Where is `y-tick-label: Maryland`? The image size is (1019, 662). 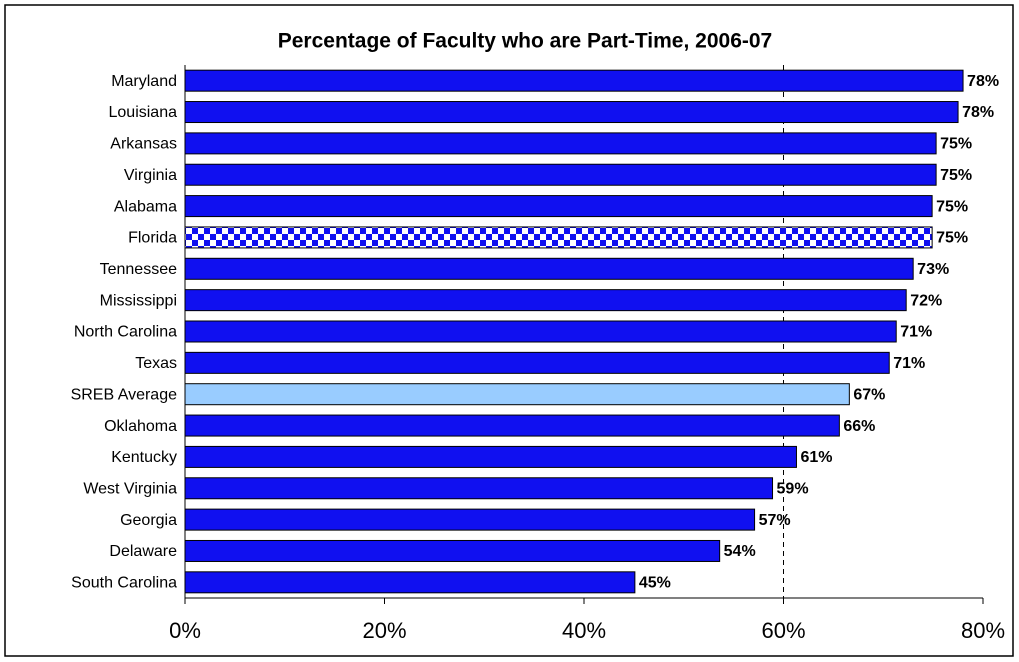 y-tick-label: Maryland is located at coordinates (144, 81).